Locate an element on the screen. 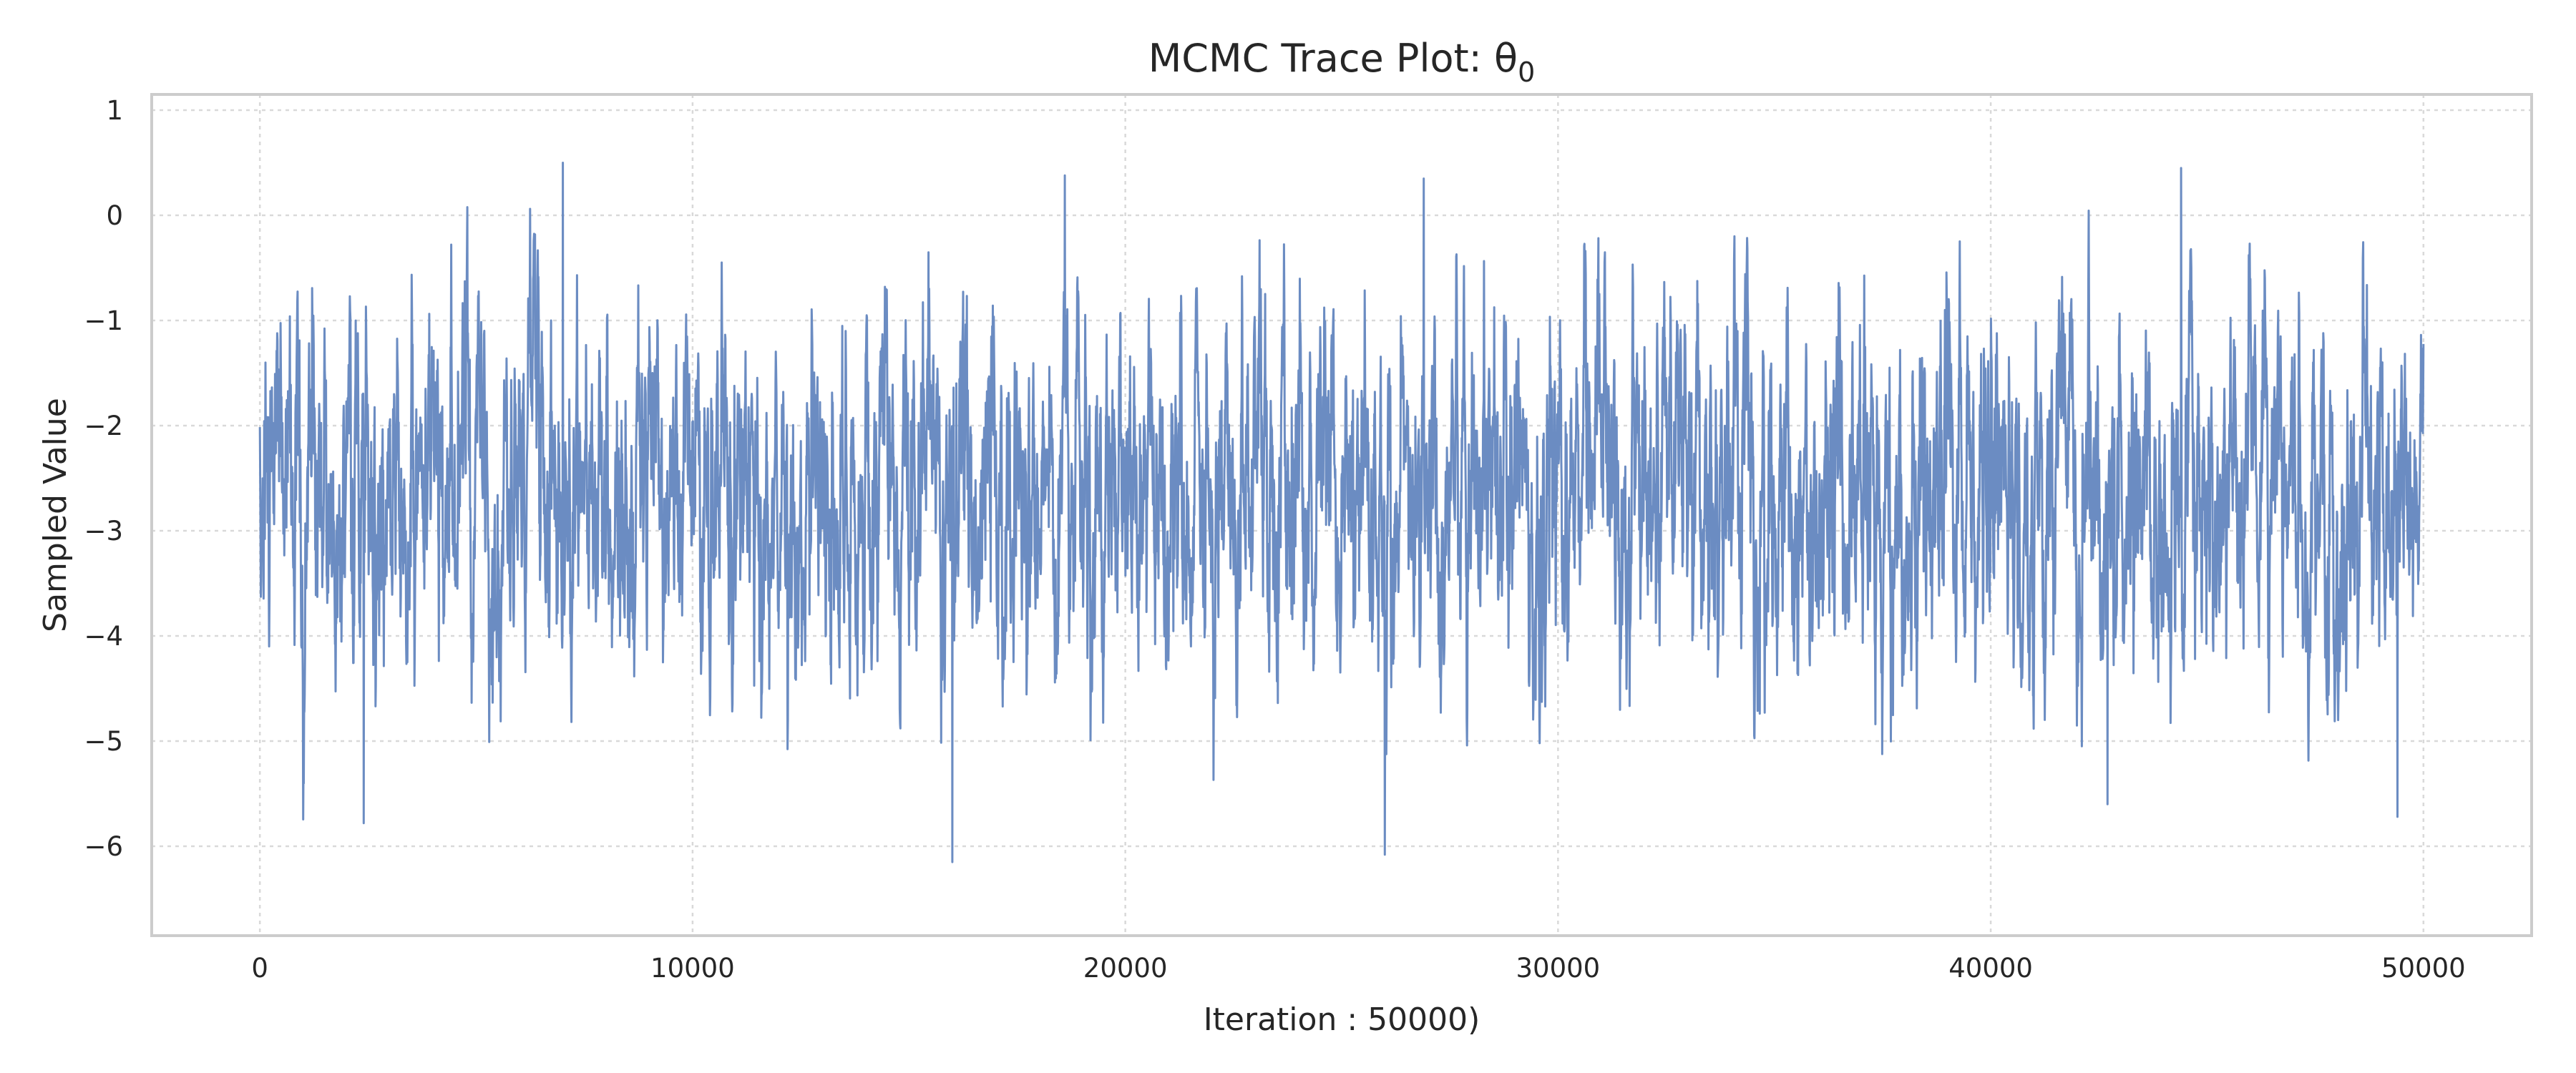 The width and height of the screenshot is (2576, 1073). y-axis-ticks: 1 0 −1 −2 −3 −4 −5 −6 is located at coordinates (103, 478).